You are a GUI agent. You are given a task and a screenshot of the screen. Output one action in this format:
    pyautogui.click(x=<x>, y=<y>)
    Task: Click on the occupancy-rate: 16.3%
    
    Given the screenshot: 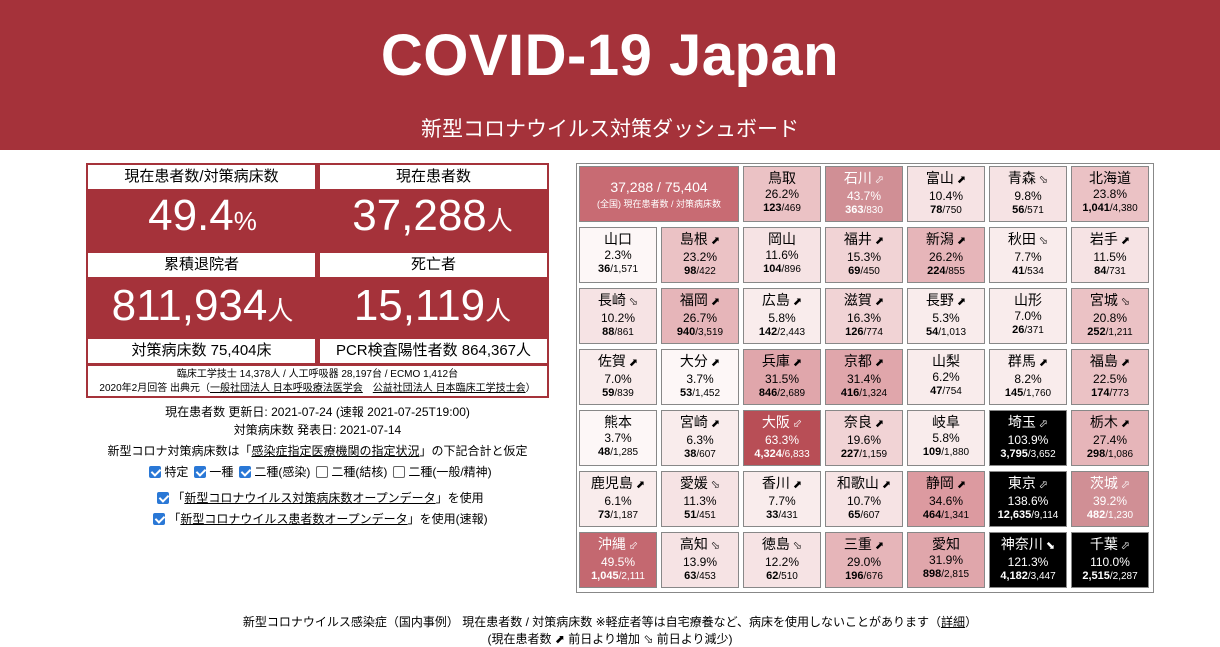 What is the action you would take?
    pyautogui.click(x=864, y=318)
    